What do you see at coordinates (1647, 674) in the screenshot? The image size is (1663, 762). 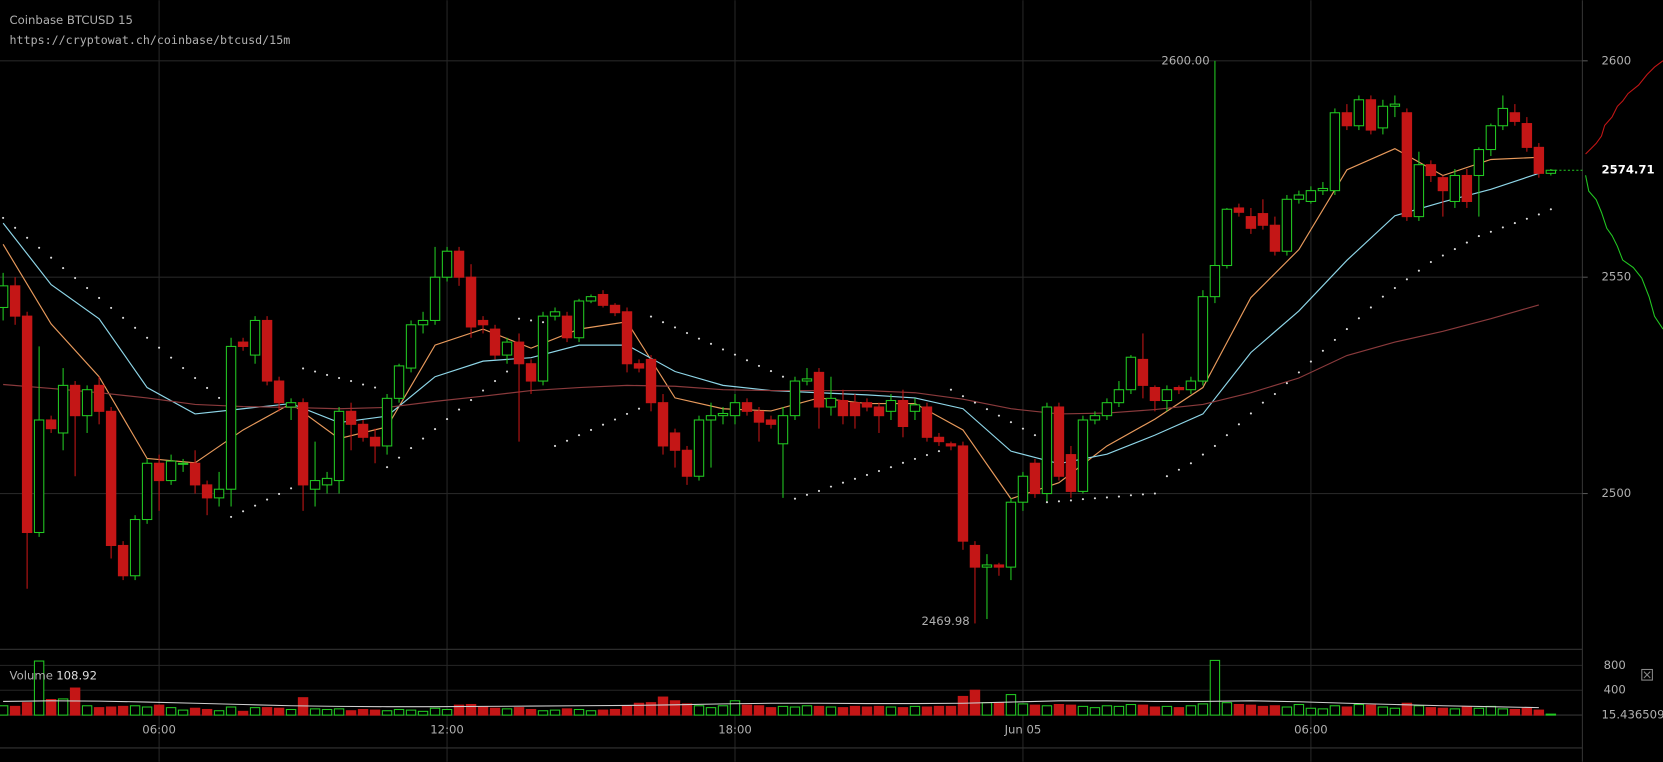 I see `close-button` at bounding box center [1647, 674].